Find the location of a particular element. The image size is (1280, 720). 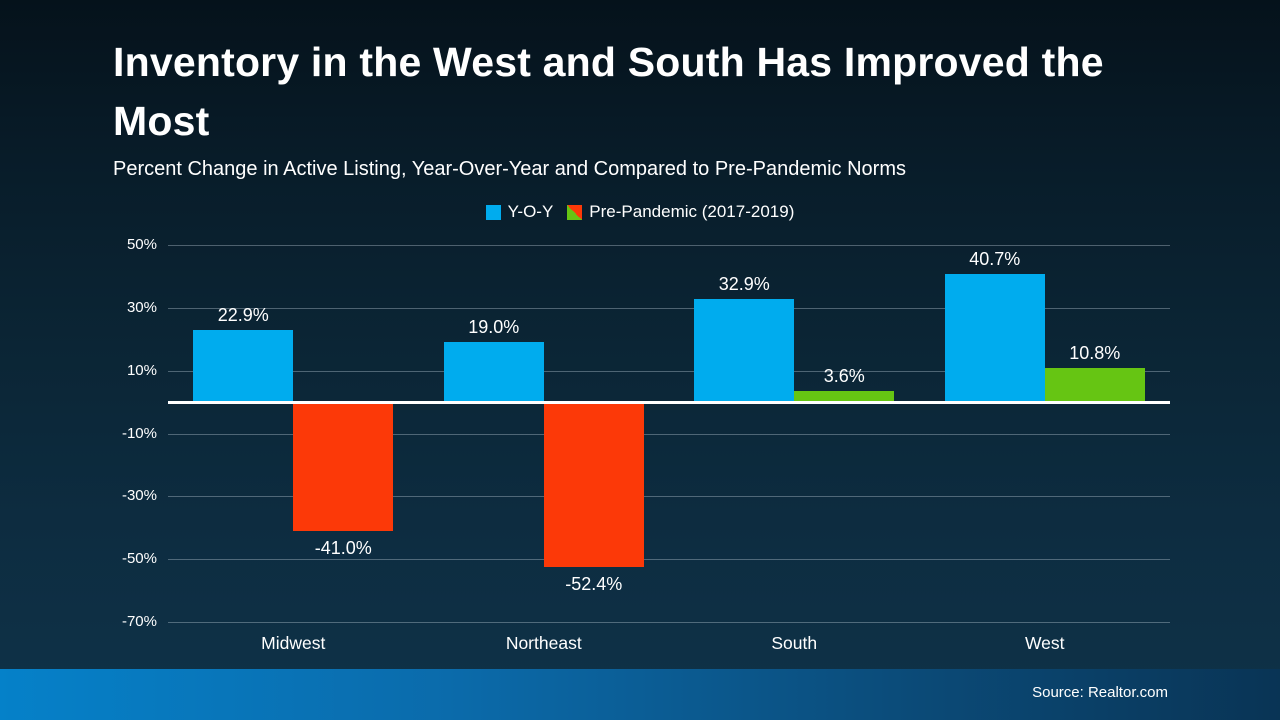

bar-prepandemic-midwest is located at coordinates (343, 466).